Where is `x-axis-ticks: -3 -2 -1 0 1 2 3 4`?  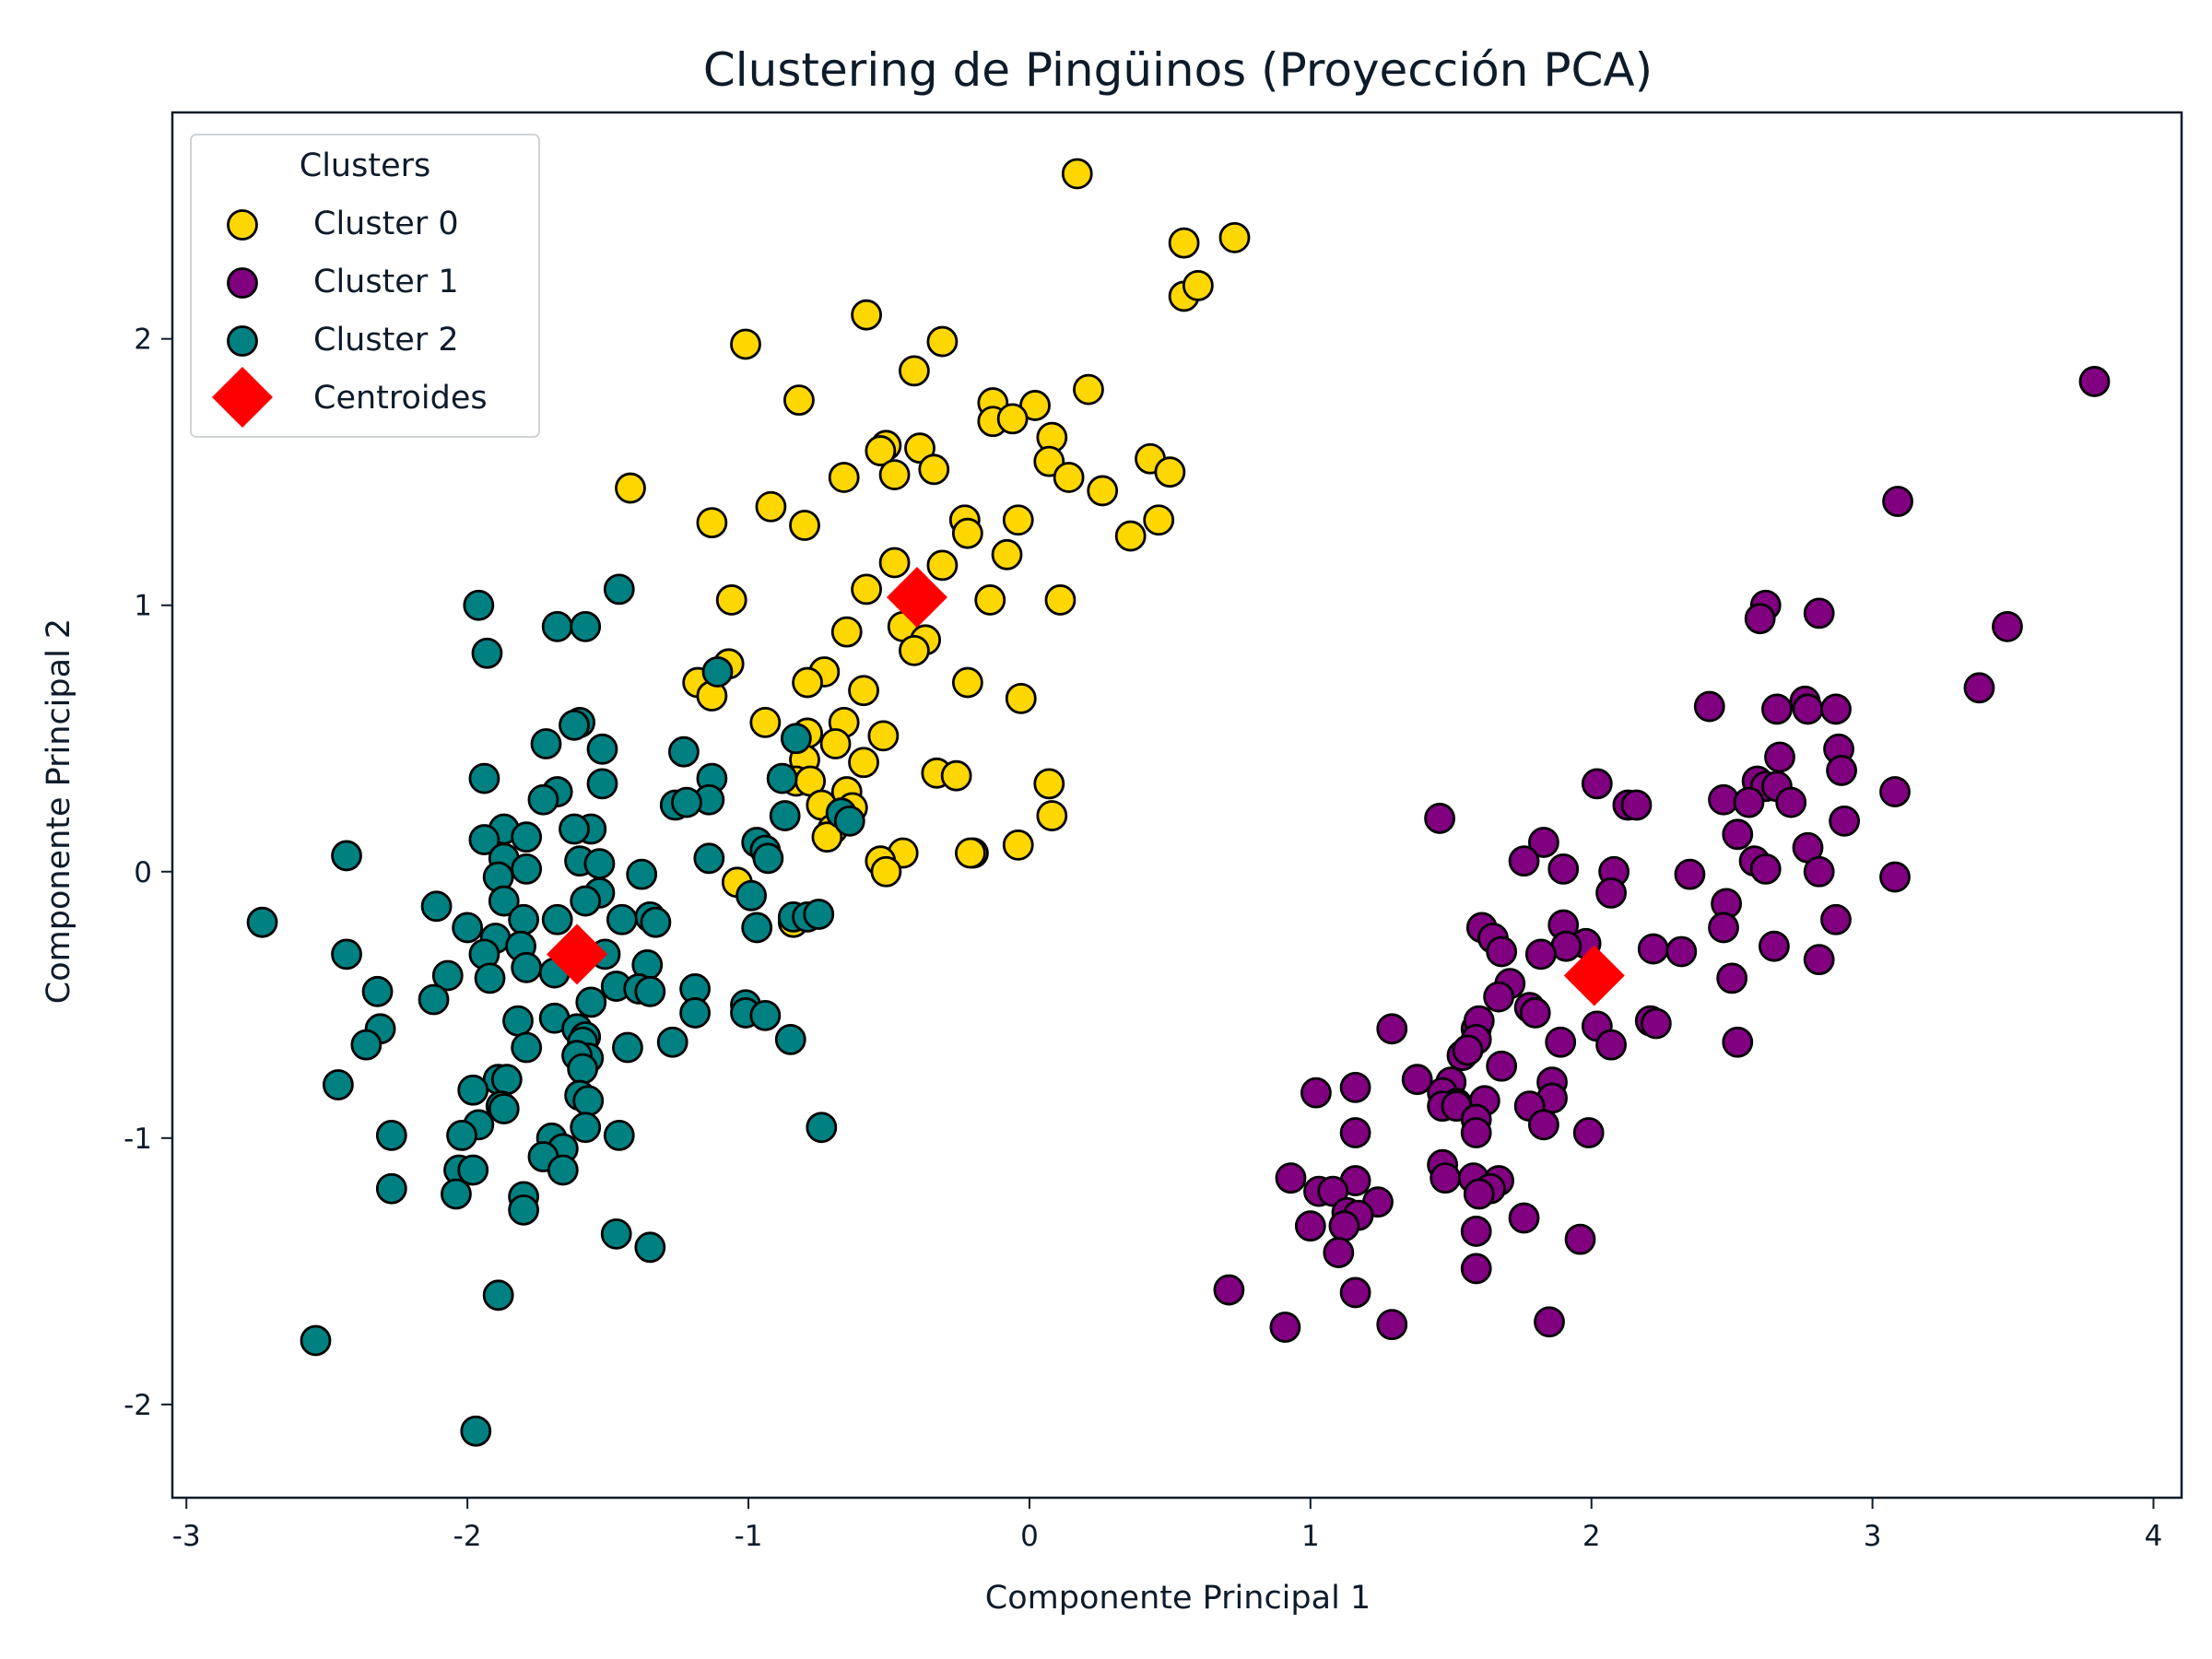
x-axis-ticks: -3 -2 -1 0 1 2 3 4 is located at coordinates (1167, 1525).